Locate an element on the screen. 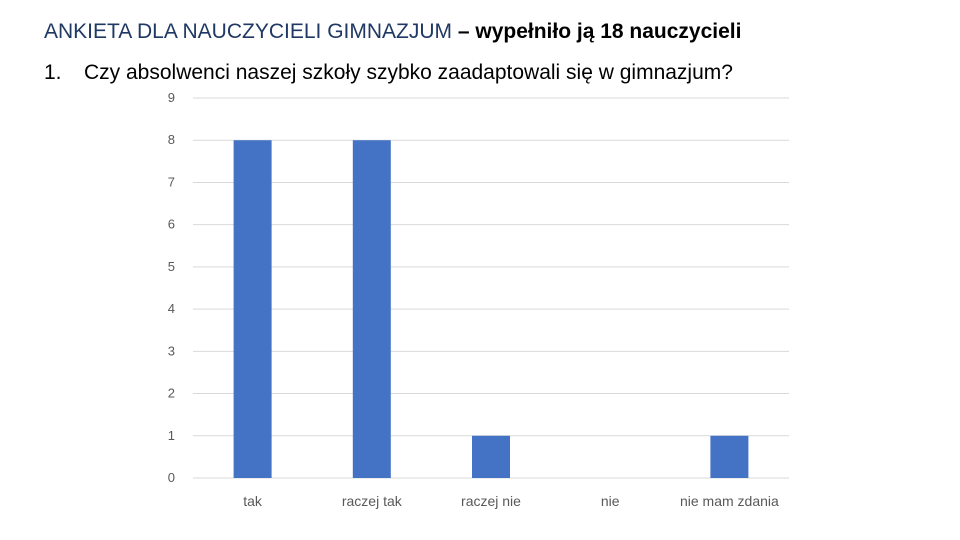 This screenshot has height=540, width=960. x-category-label: tak is located at coordinates (253, 501).